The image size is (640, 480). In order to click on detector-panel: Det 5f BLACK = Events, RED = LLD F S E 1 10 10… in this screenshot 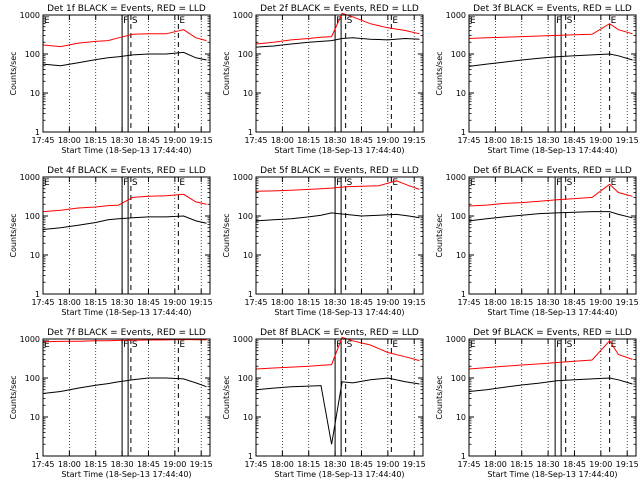, I will do `click(324, 241)`.